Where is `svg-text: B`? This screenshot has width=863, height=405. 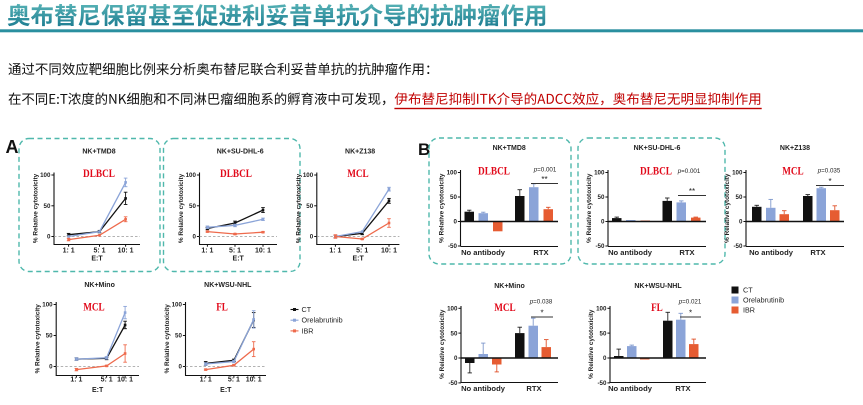 svg-text: B is located at coordinates (424, 149).